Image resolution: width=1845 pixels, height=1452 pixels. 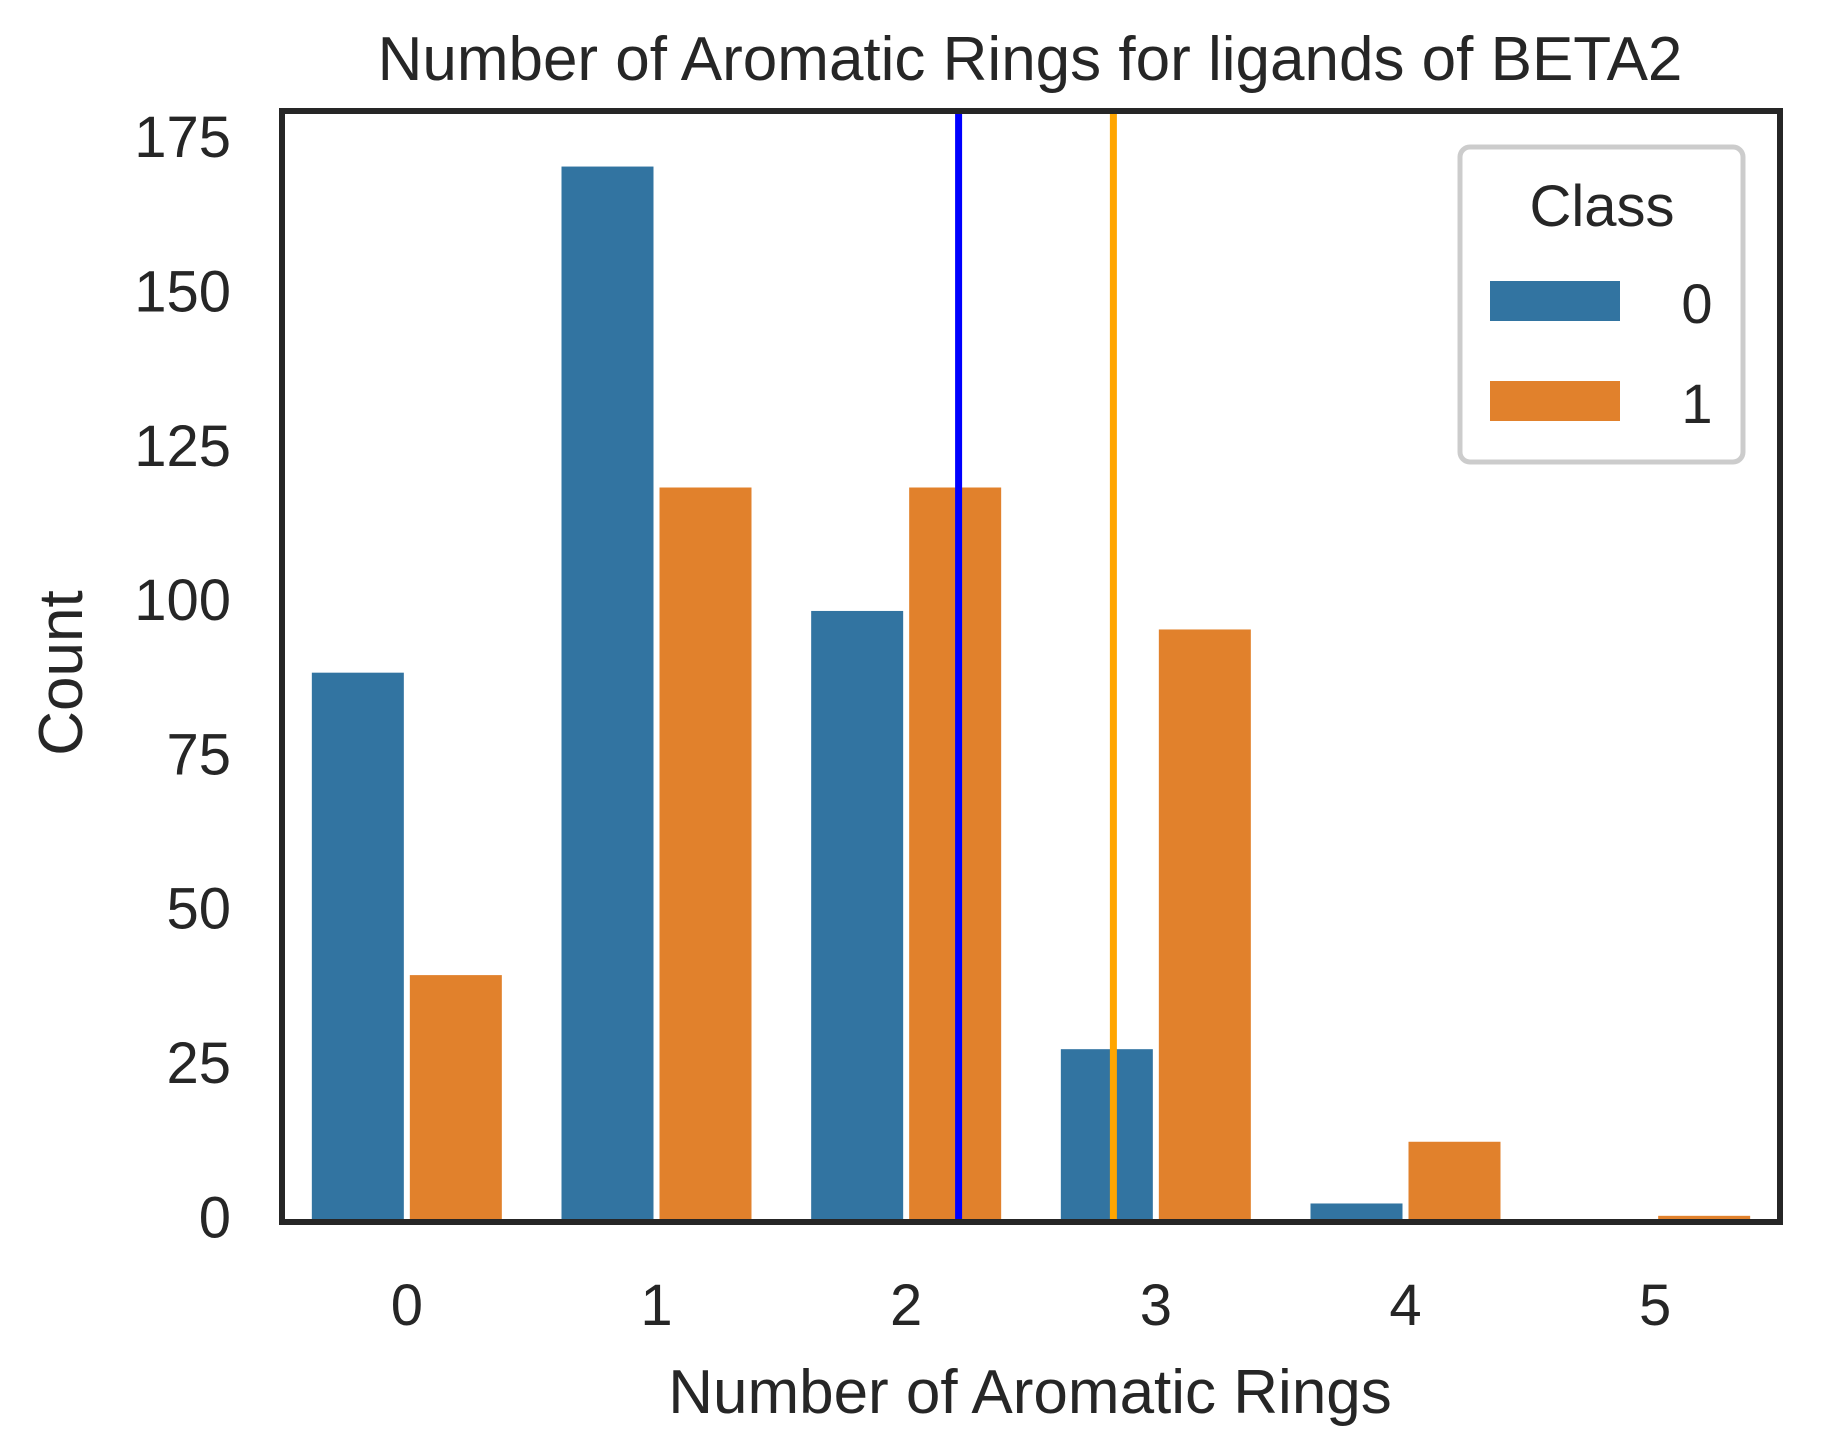 I want to click on y-tick-label-25: 25, so click(x=198, y=1063).